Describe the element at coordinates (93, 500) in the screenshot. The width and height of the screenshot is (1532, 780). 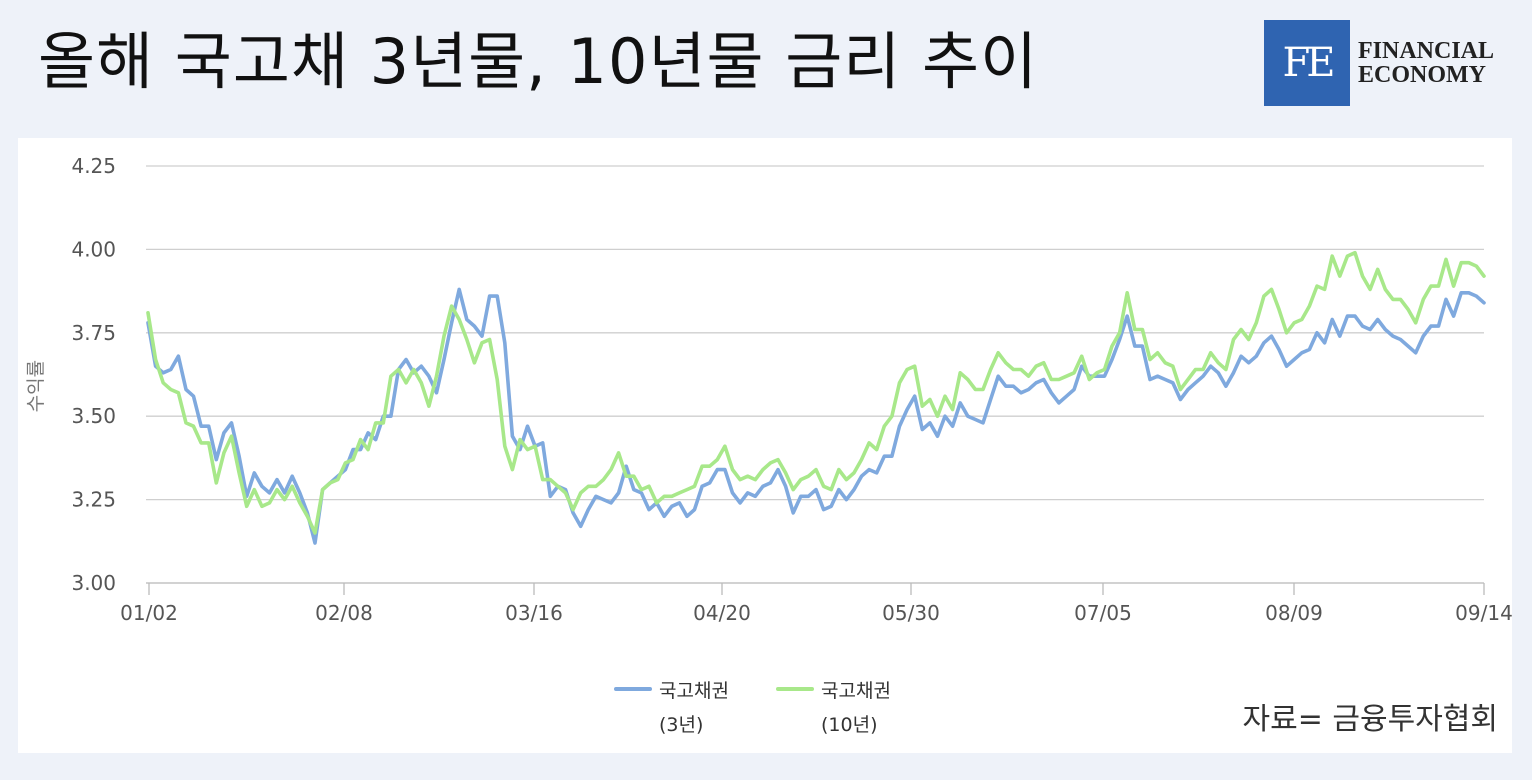
I see `y-tick-label: 3.25` at that location.